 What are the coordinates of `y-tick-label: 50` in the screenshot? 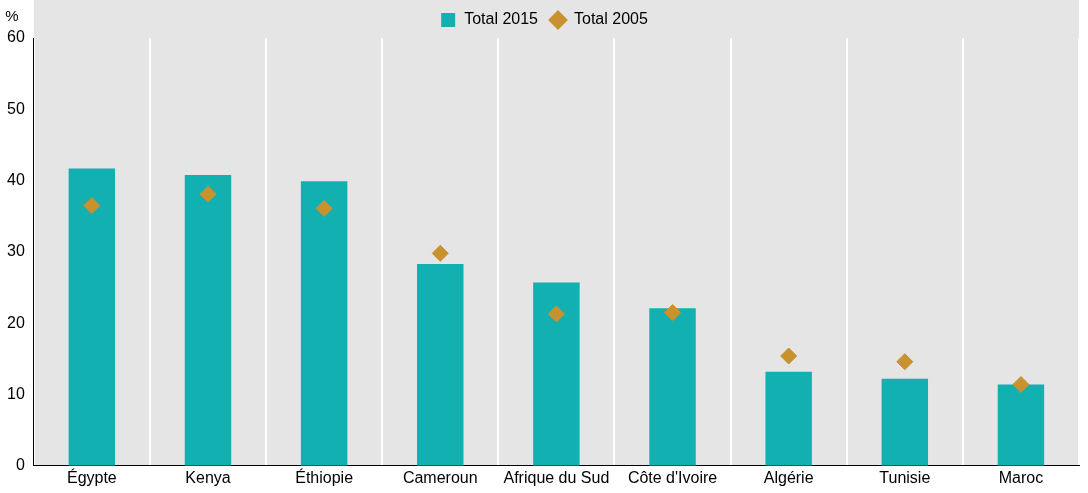 It's located at (16, 108).